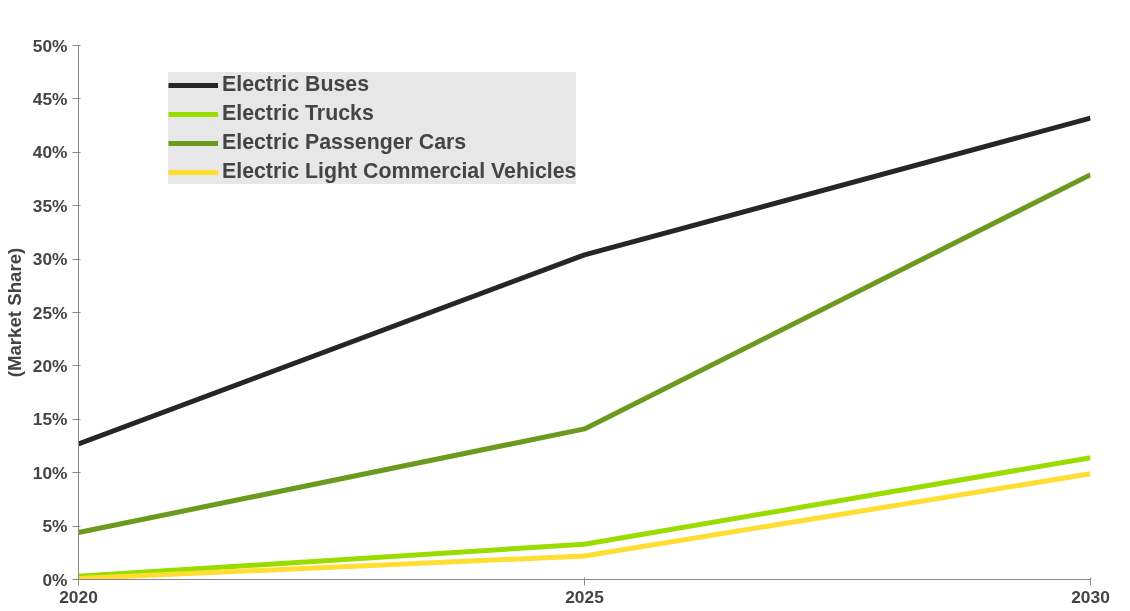 This screenshot has width=1130, height=611. Describe the element at coordinates (1090, 596) in the screenshot. I see `x-tick-label: 2030` at that location.